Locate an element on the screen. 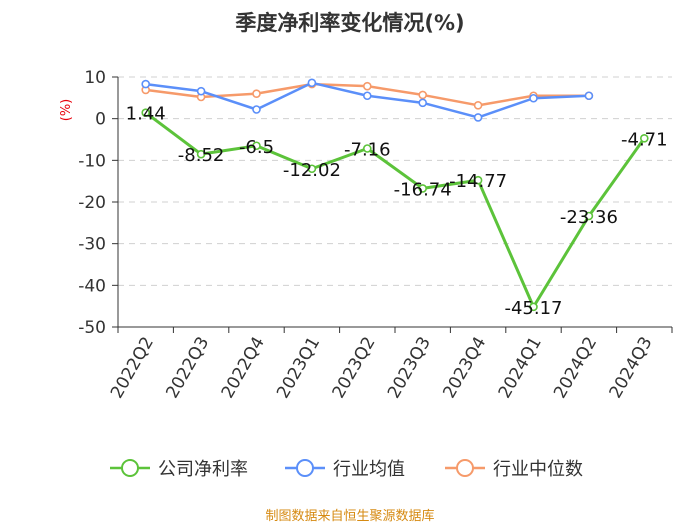  data-label: -23.36 is located at coordinates (589, 217).